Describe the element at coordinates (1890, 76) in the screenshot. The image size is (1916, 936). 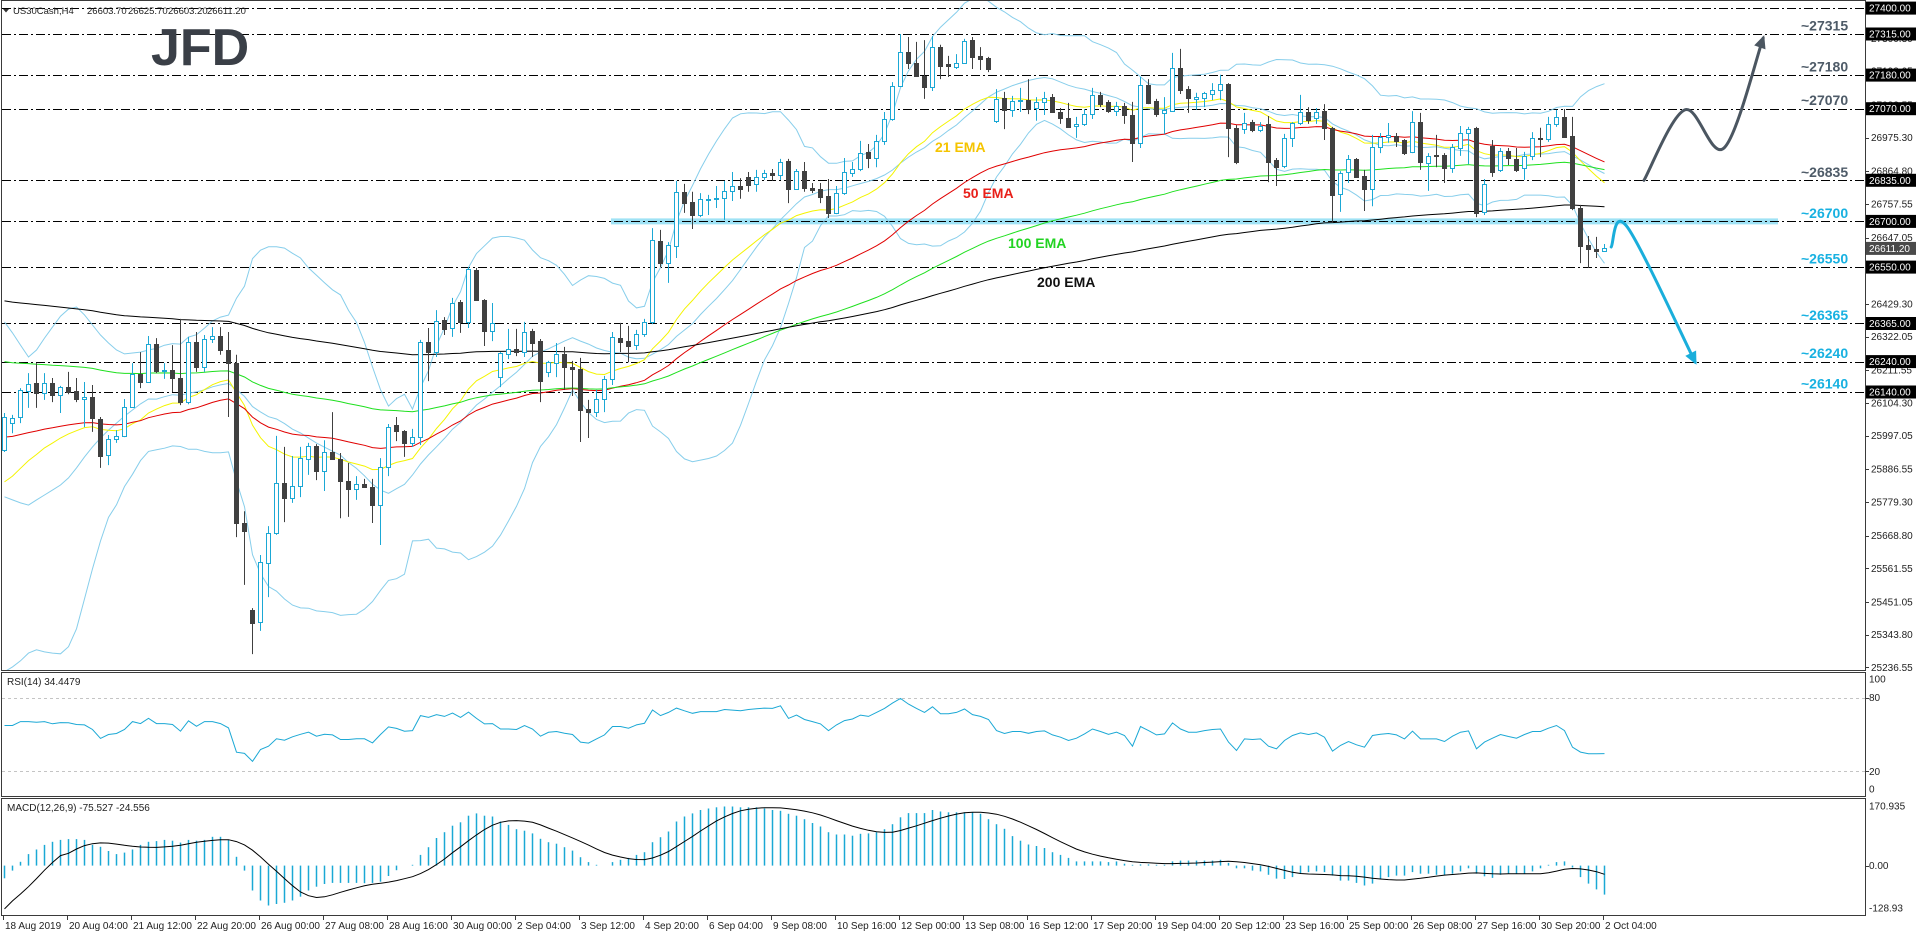
I see `price-tag-text: 27180.00` at that location.